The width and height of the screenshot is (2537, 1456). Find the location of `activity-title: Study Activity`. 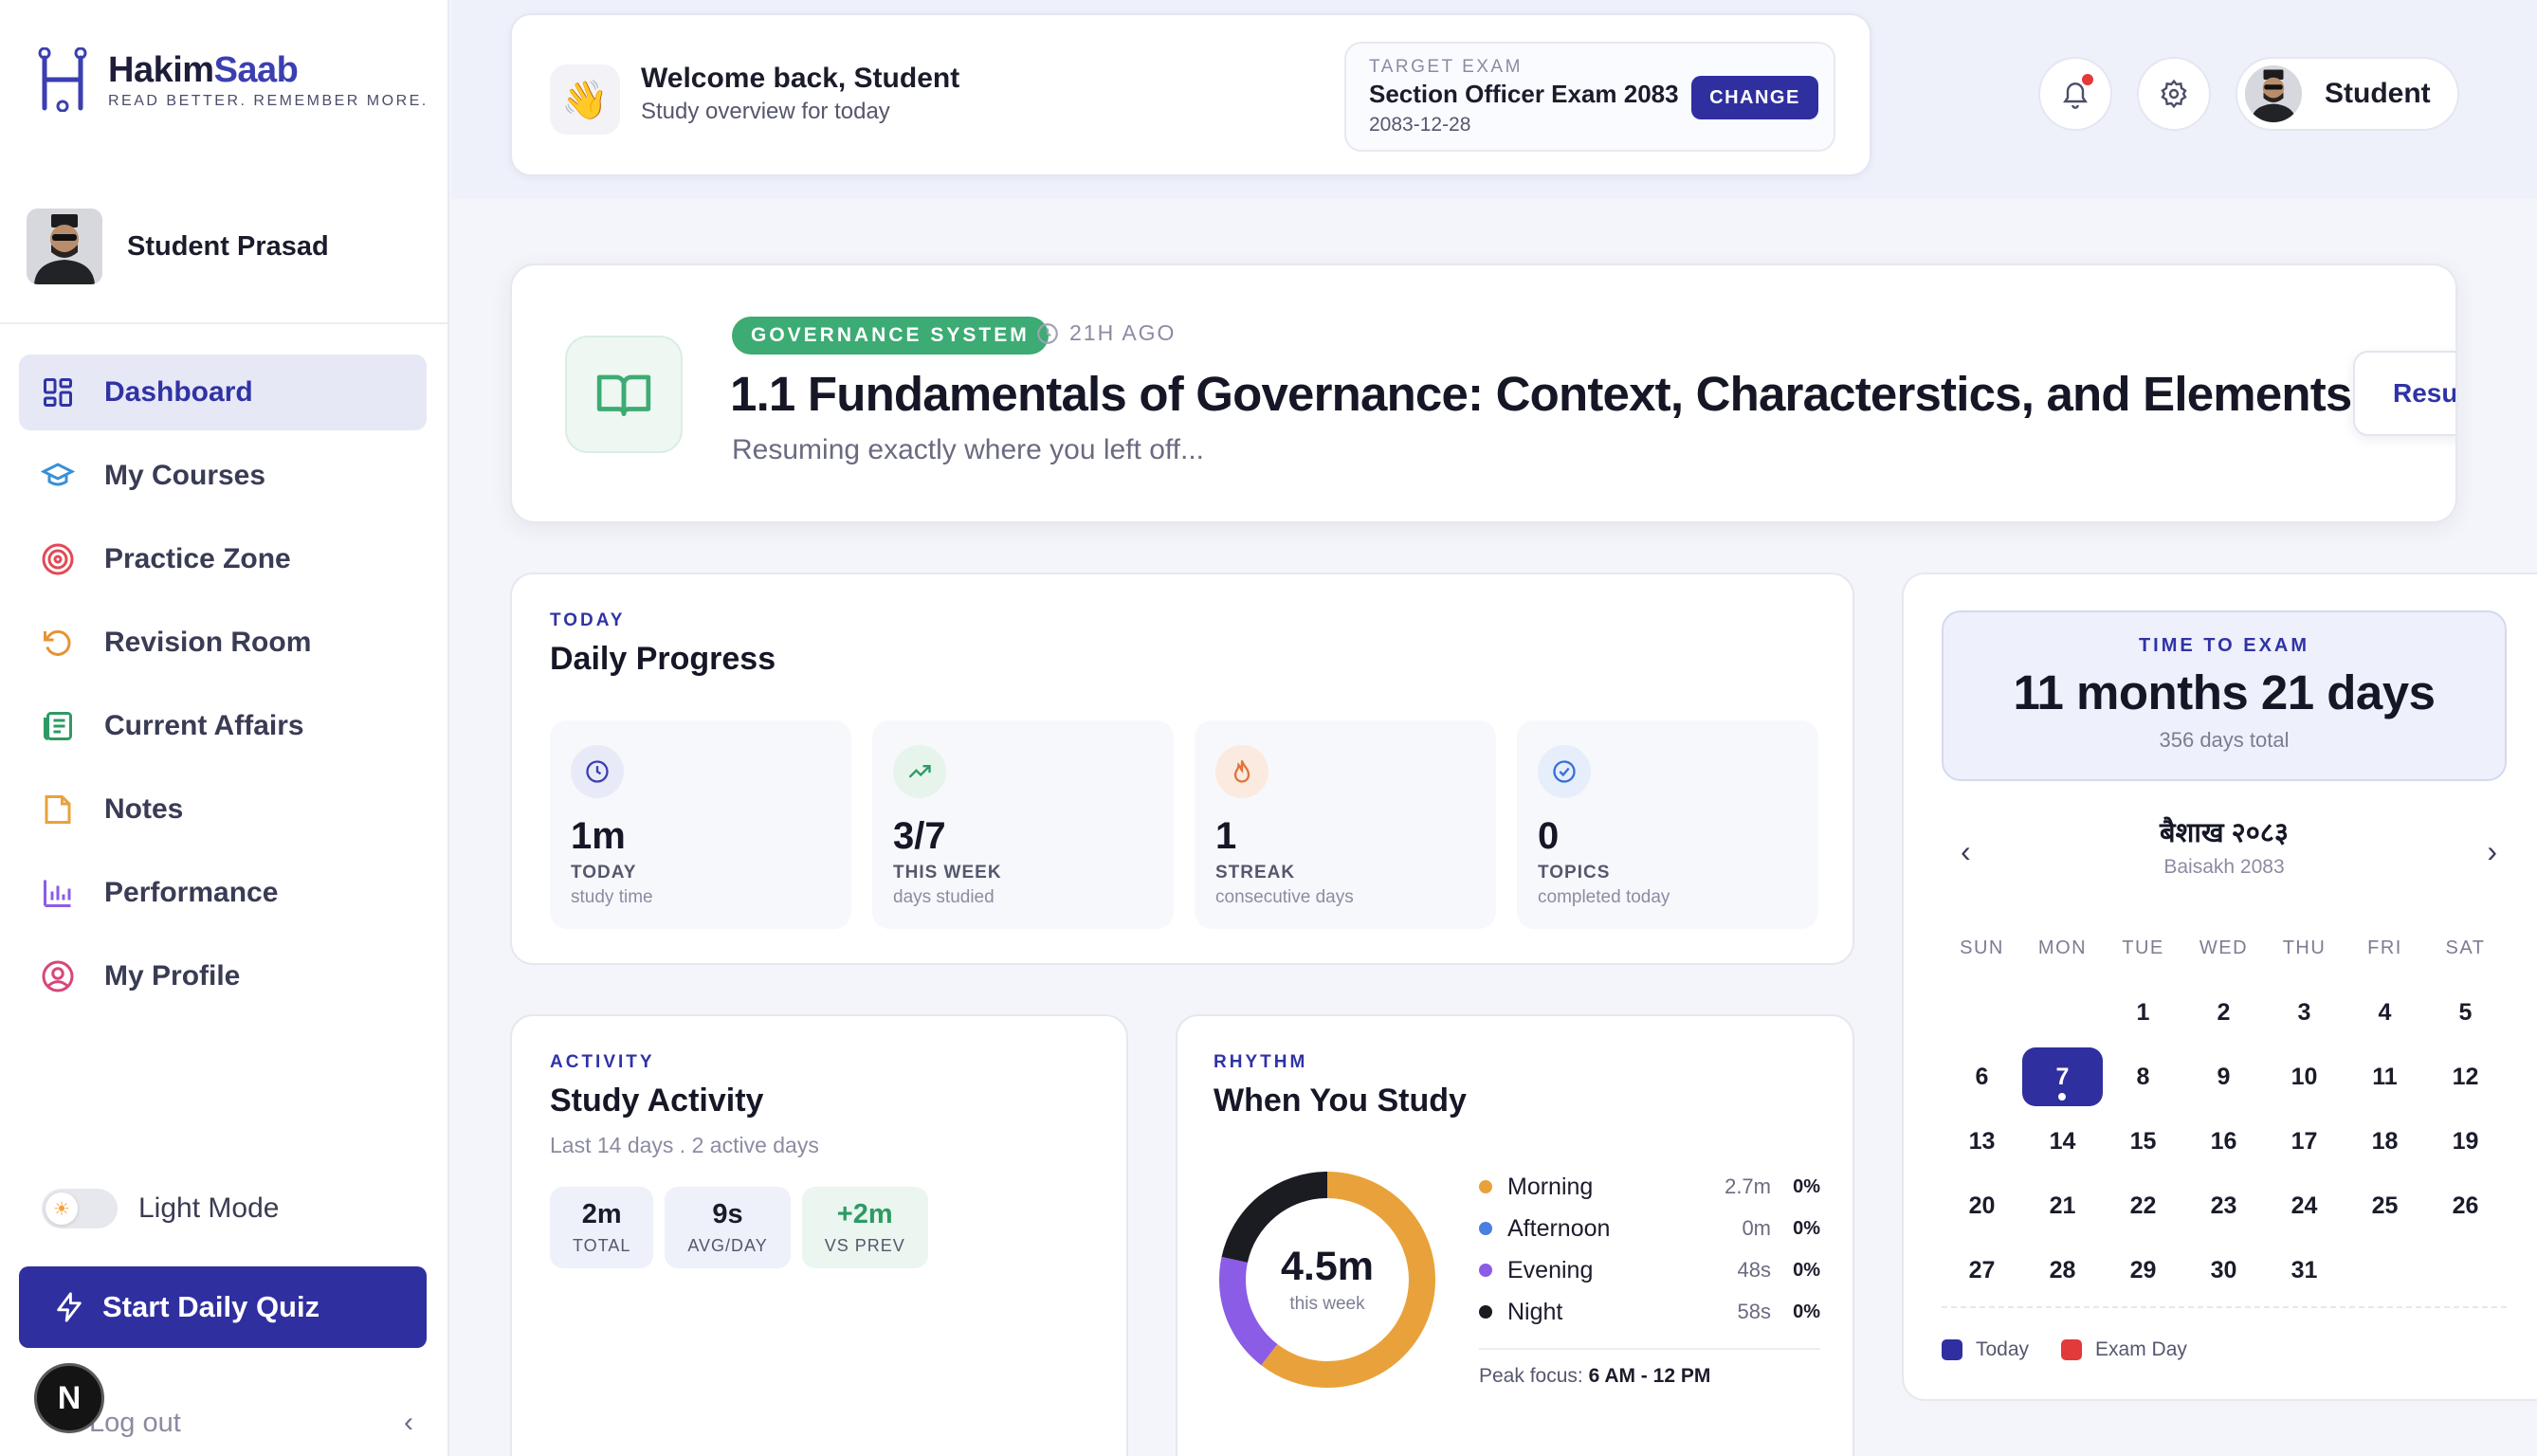

activity-title: Study Activity is located at coordinates (657, 1101).